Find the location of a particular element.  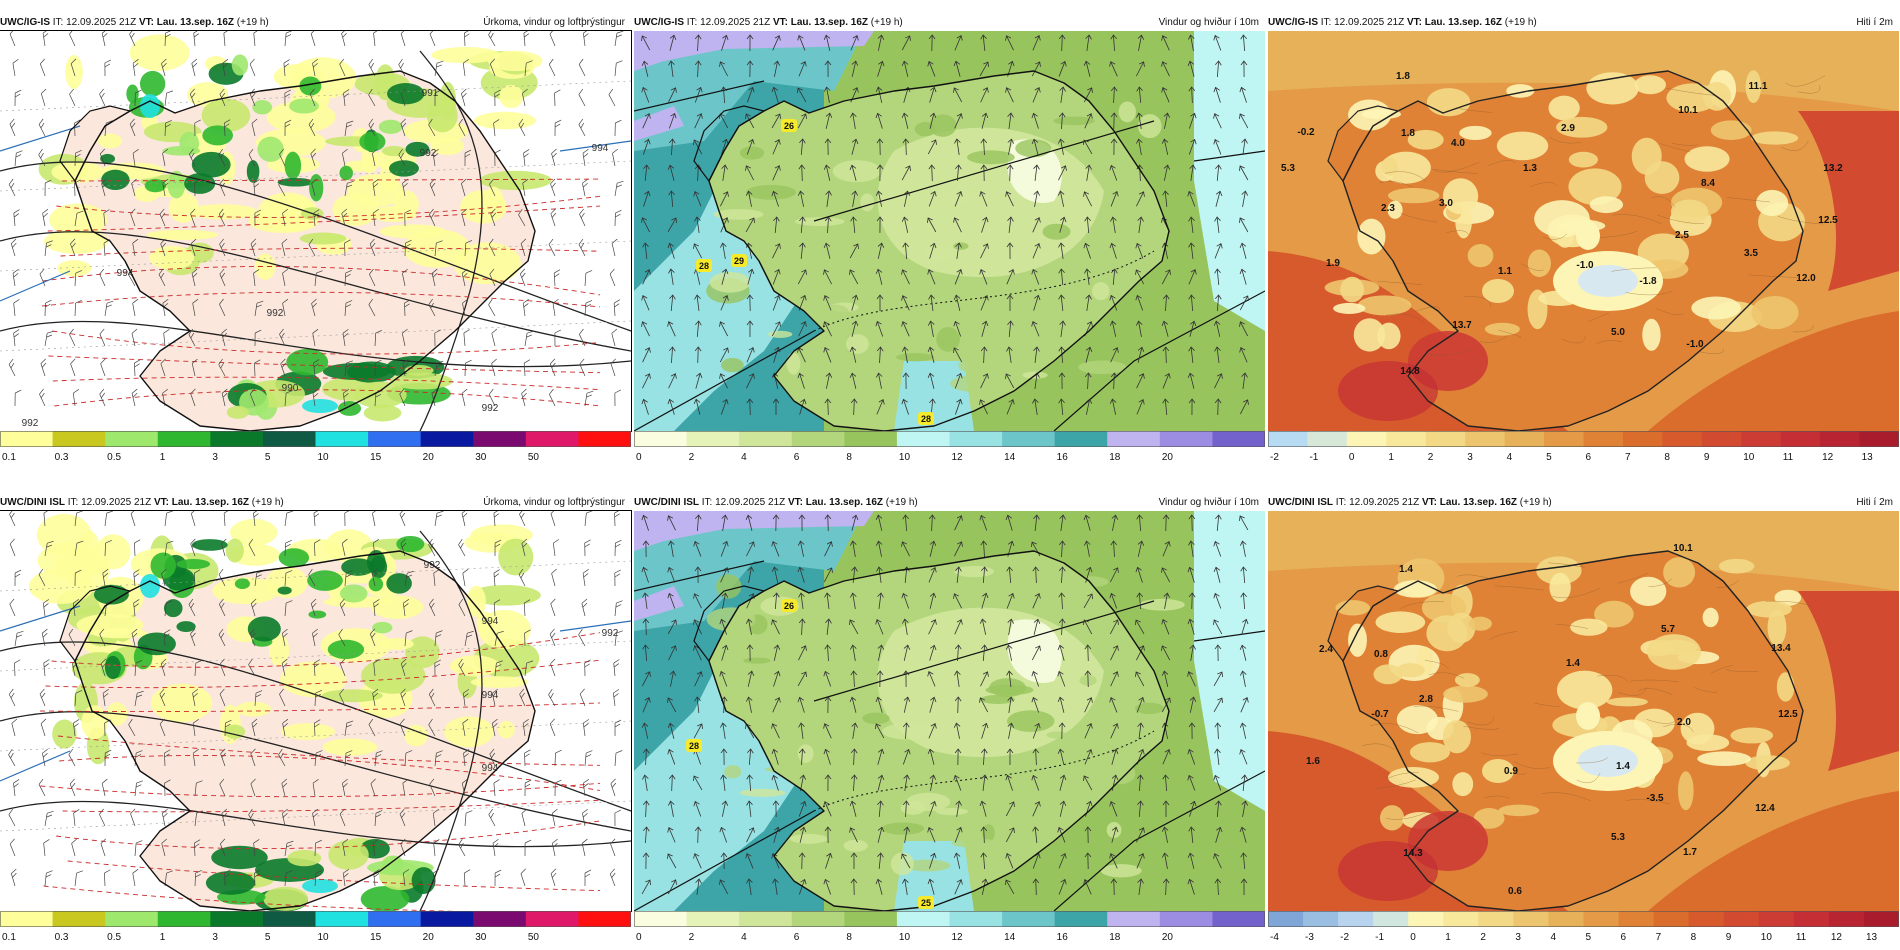

temperature-label: 0.6 is located at coordinates (1515, 891).